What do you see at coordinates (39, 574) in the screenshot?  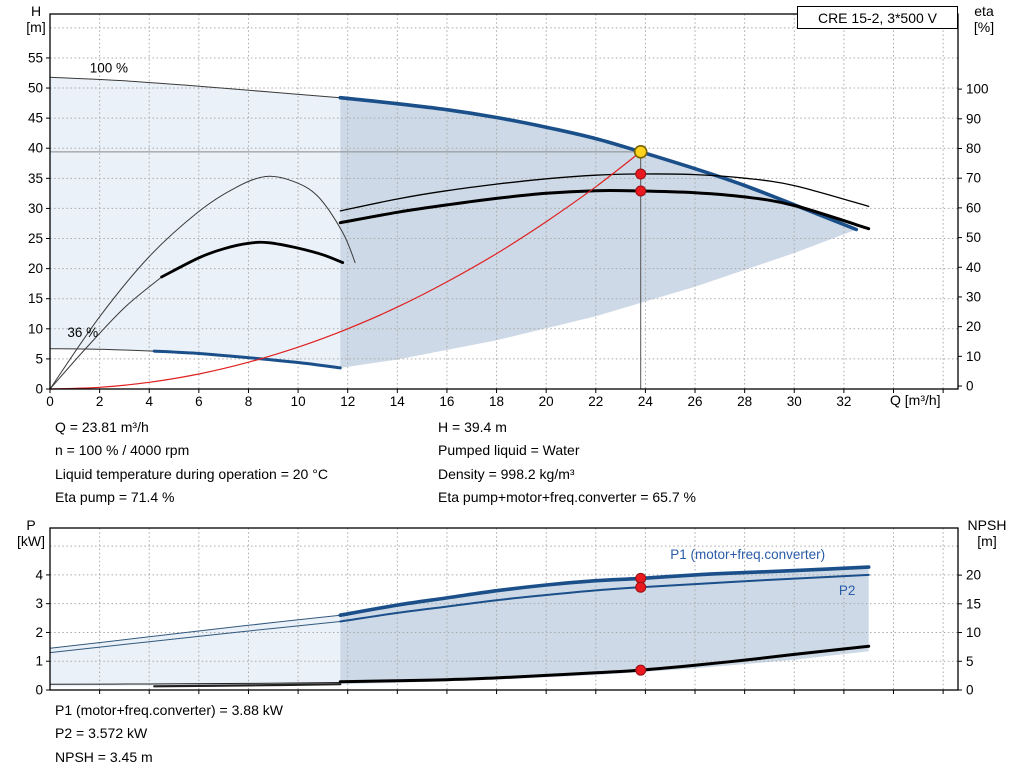 I see `y-left-tick-label: 4` at bounding box center [39, 574].